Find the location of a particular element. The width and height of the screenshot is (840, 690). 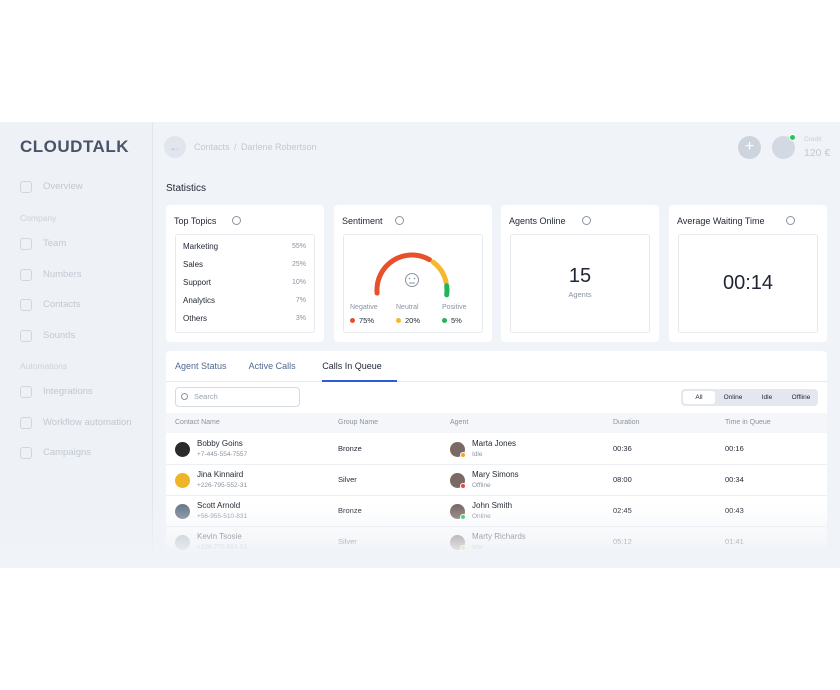

table-header-row is located at coordinates (496, 423).